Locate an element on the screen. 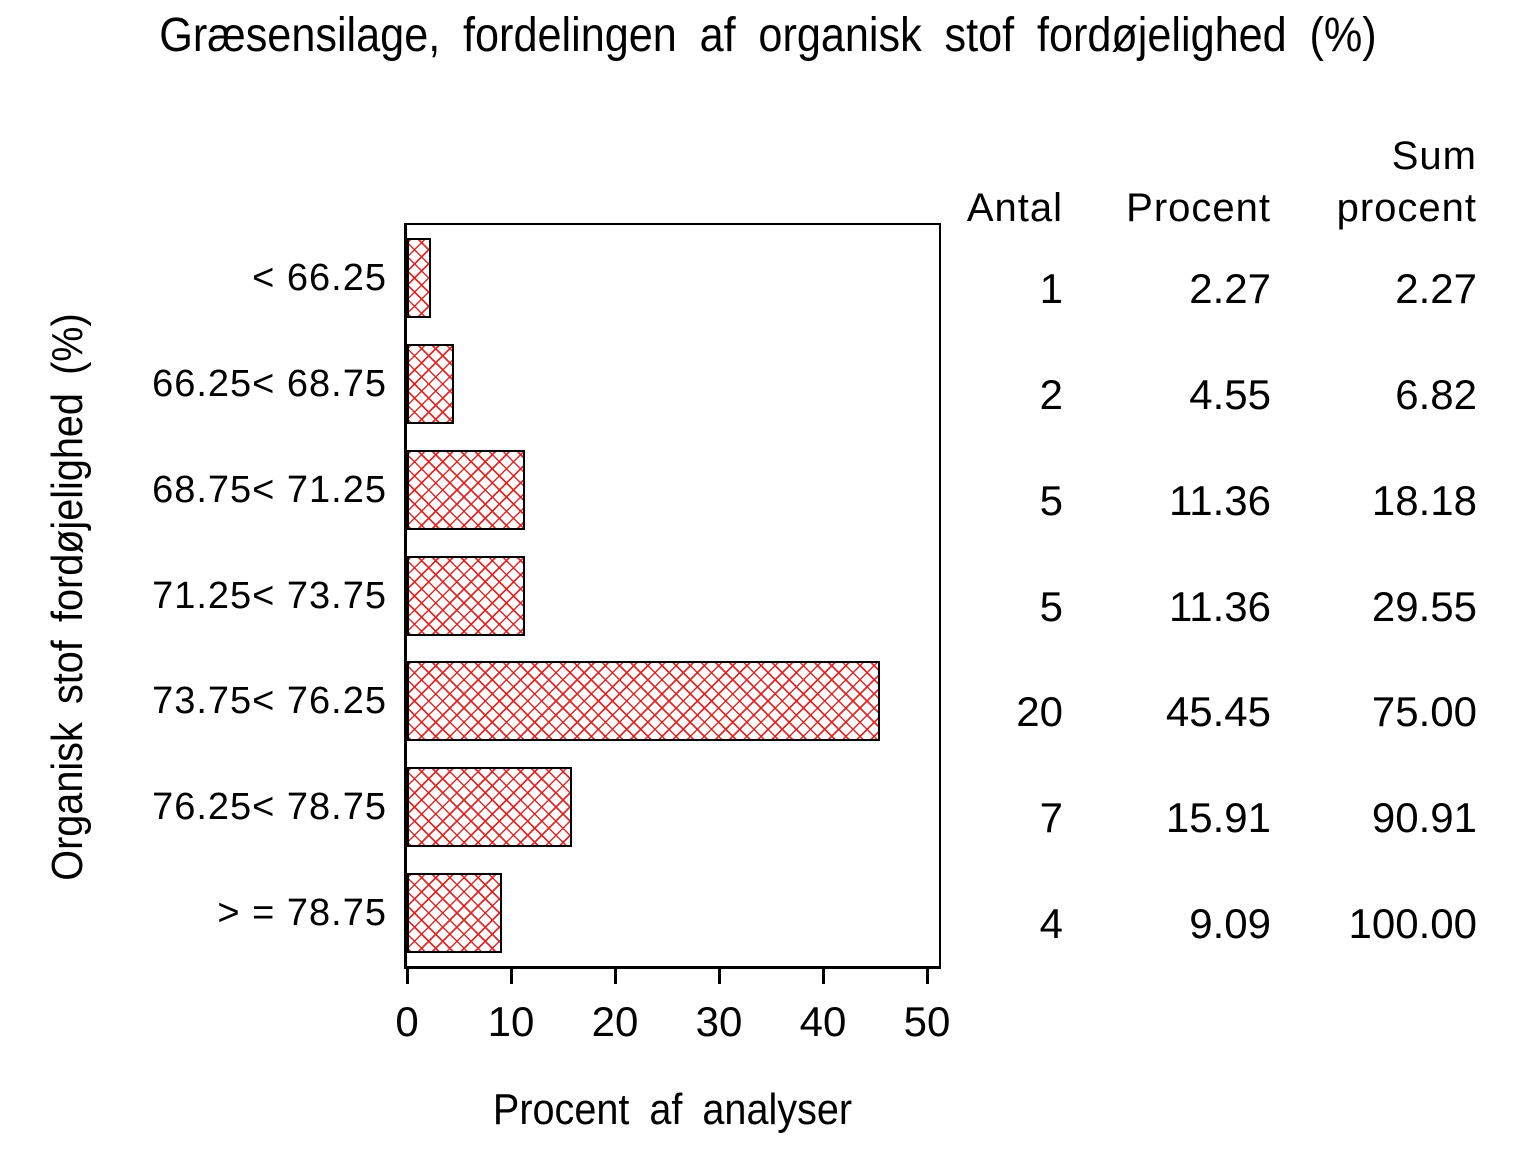  y-axis-title: Organisk stof fordøjelighed (%) is located at coordinates (67, 597).